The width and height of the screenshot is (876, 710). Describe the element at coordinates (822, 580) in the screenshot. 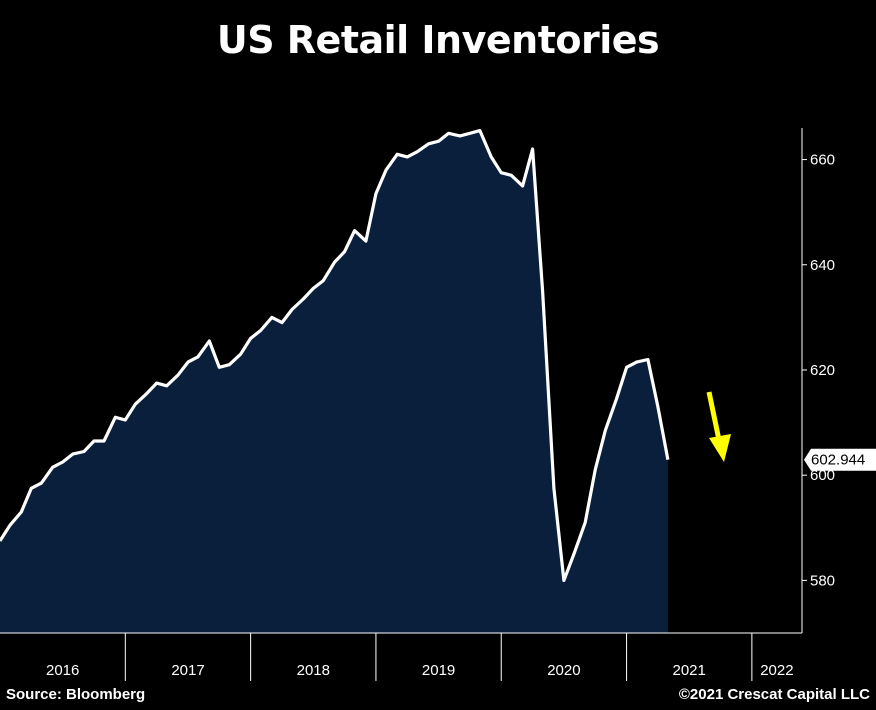

I see `y-tick-label: 580` at that location.